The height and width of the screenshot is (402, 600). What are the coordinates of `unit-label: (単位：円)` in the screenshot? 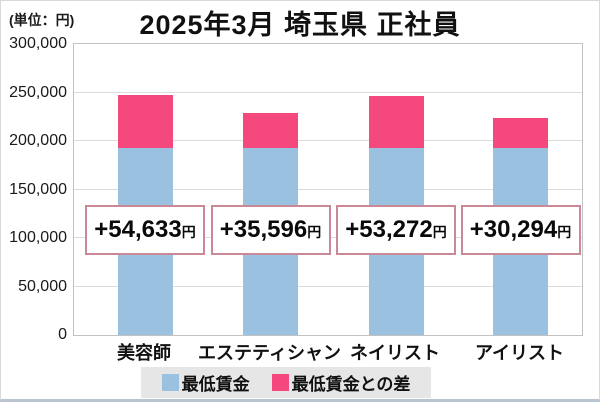 It's located at (42, 20).